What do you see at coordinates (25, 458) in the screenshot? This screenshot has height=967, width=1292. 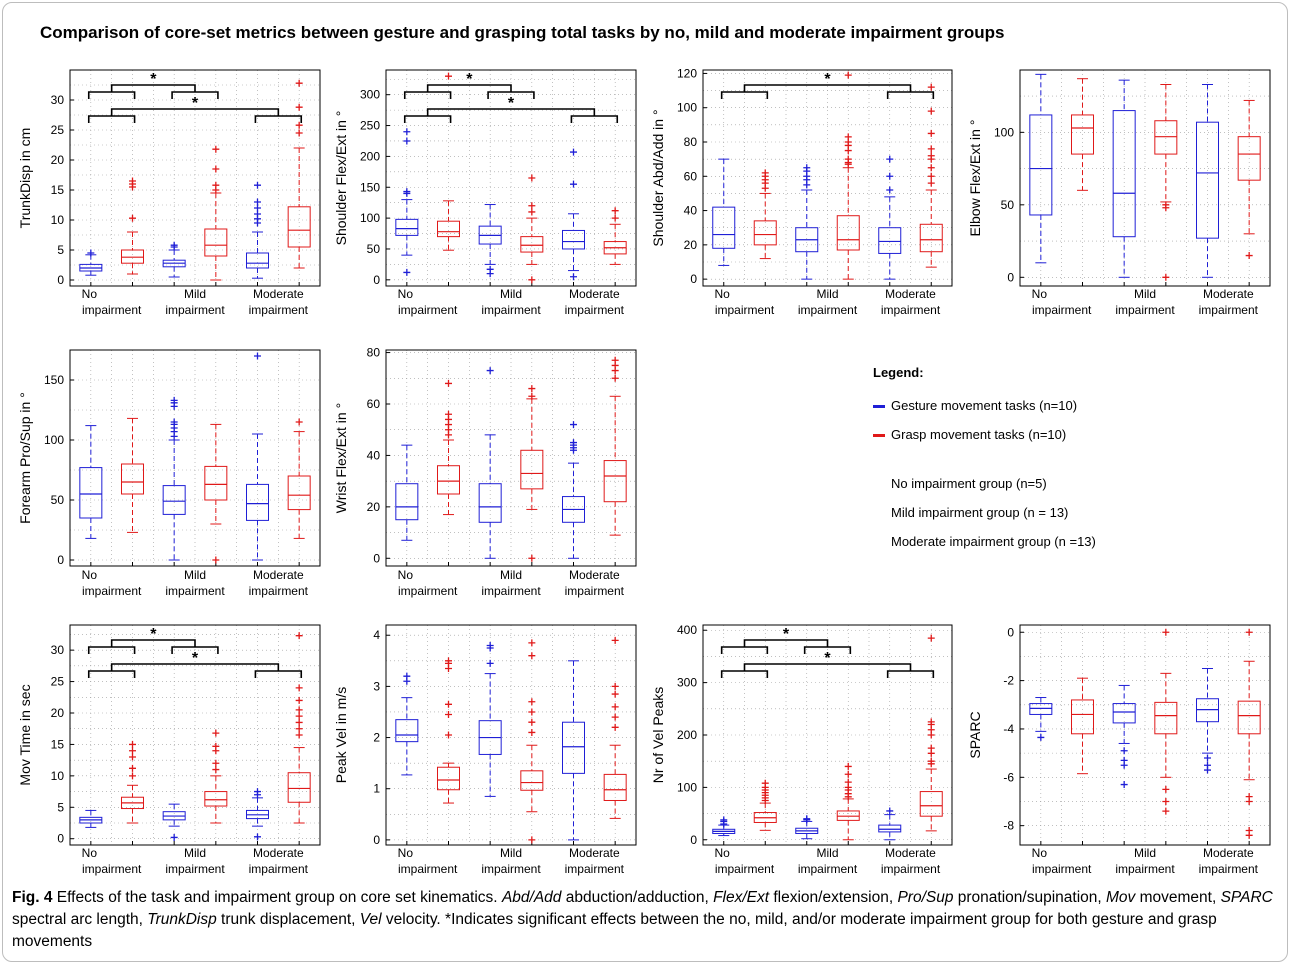 I see `y-axis-label: Forearm Pro/Sup in °` at bounding box center [25, 458].